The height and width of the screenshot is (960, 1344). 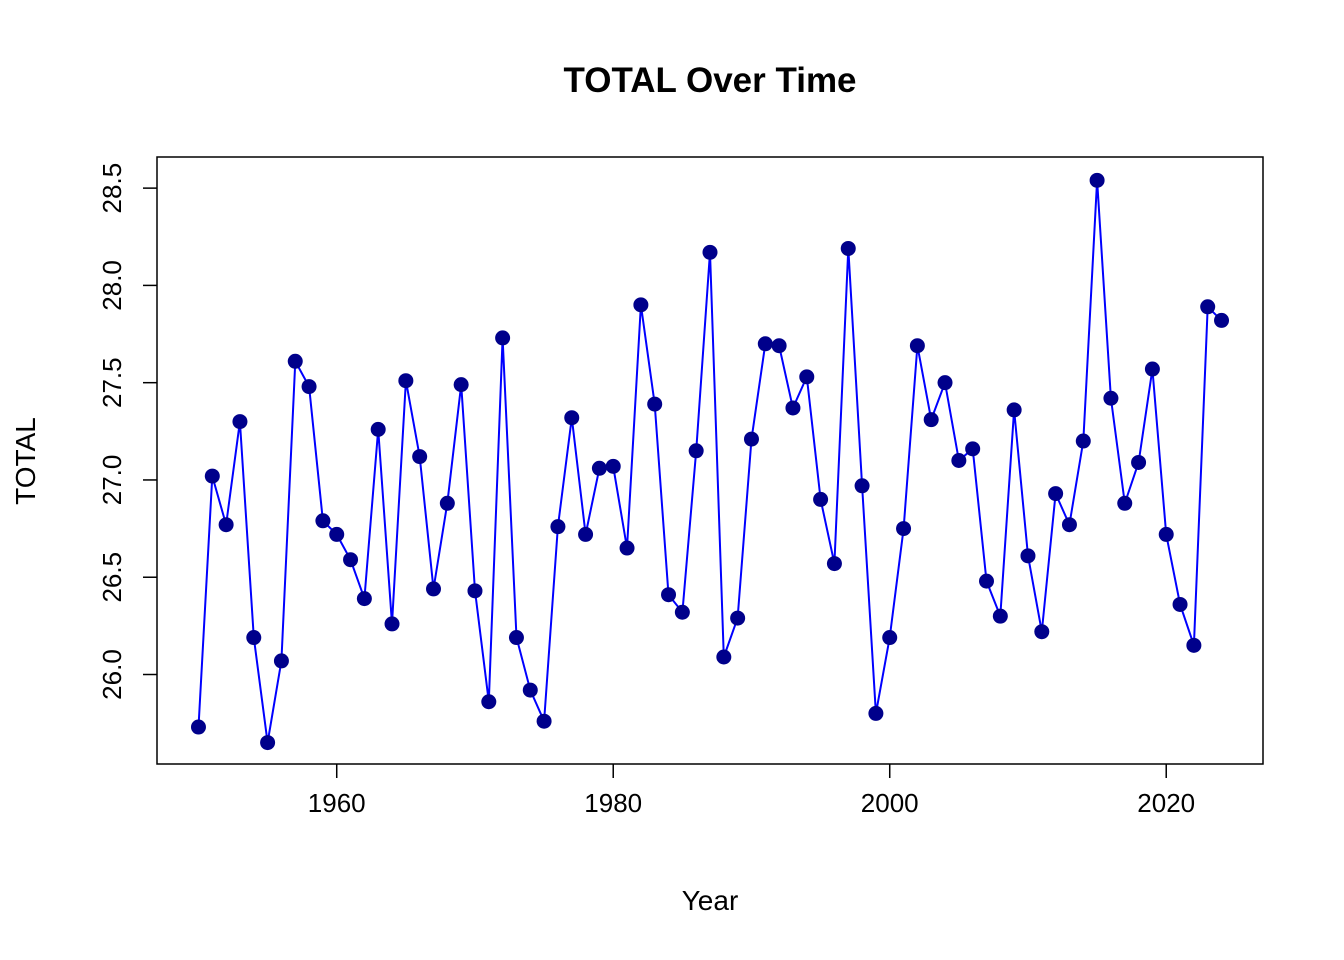 What do you see at coordinates (127, 431) in the screenshot?
I see `y-axis: 26.0 26.5 27.0 27.5 28.0 28.5` at bounding box center [127, 431].